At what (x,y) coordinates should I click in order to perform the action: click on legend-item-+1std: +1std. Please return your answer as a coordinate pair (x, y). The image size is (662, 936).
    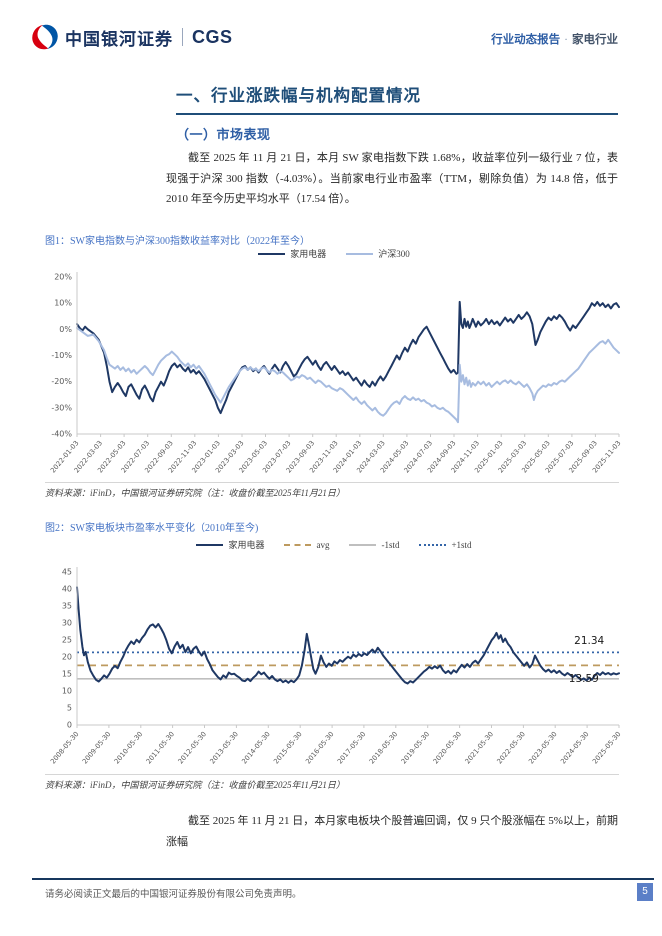
    Looking at the image, I should click on (445, 544).